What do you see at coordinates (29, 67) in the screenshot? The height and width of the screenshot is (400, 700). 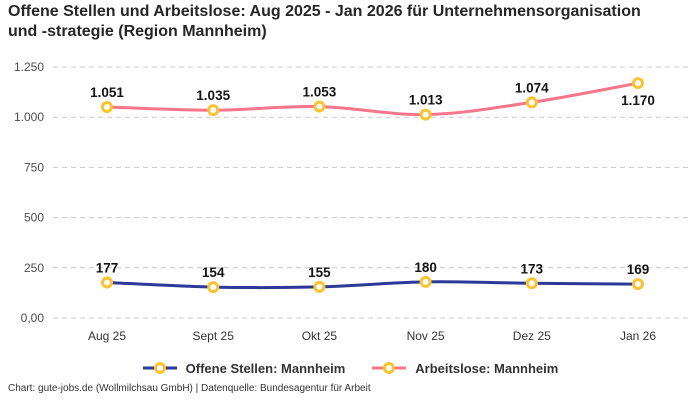 I see `y-tick-label: 1.250` at bounding box center [29, 67].